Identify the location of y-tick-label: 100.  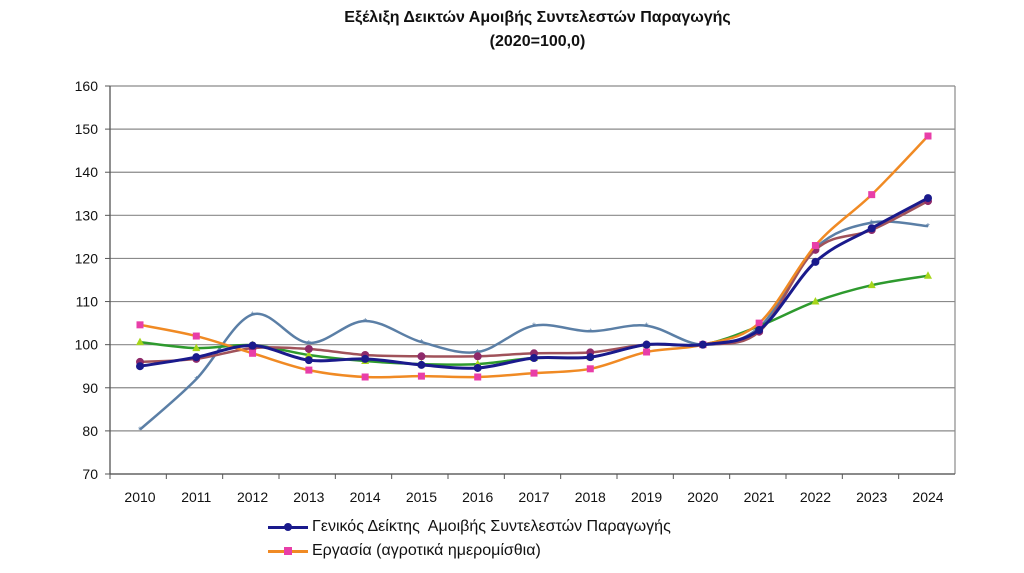
(87, 345).